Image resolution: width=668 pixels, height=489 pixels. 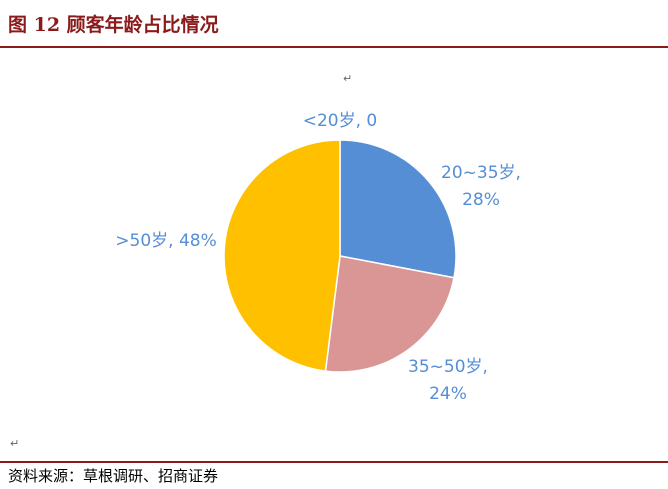 What do you see at coordinates (165, 241) in the screenshot?
I see `slice-data-label: >50岁, 48%` at bounding box center [165, 241].